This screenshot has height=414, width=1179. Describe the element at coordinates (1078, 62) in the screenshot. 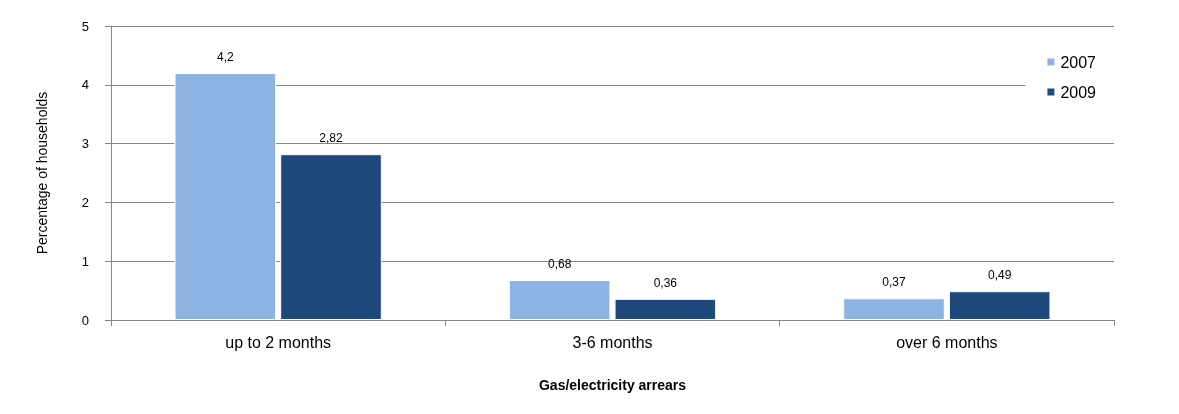

I see `legend-label: 2007` at that location.